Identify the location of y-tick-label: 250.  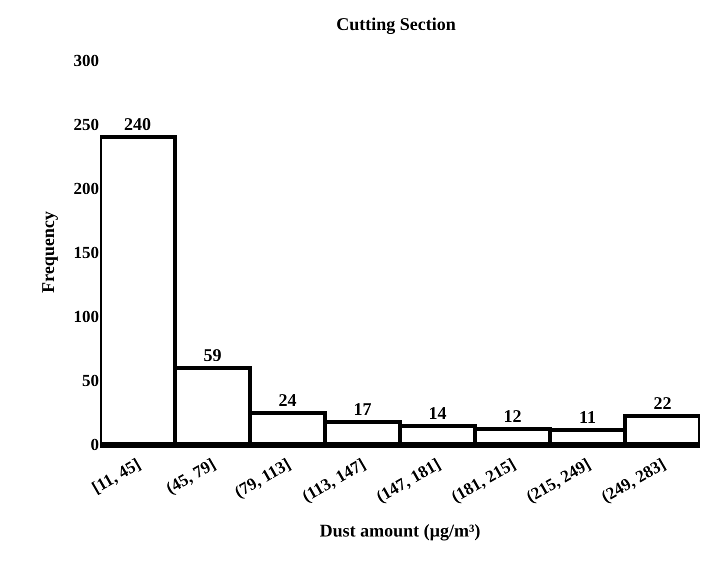
(86, 124).